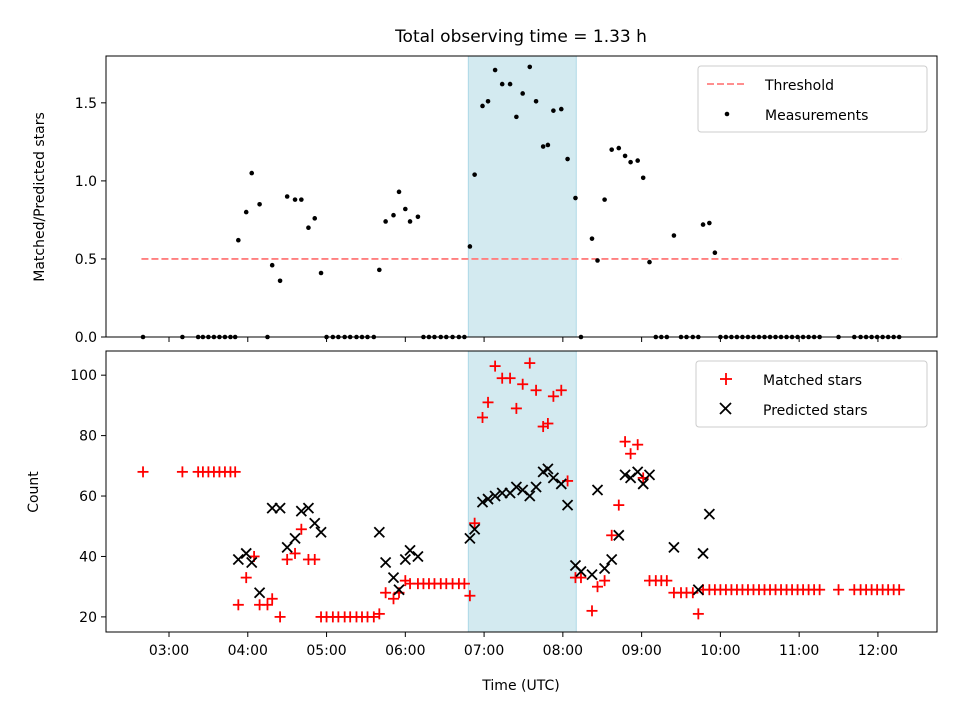 Image resolution: width=960 pixels, height=720 pixels. What do you see at coordinates (86, 338) in the screenshot?
I see `y-tick-label: 0.0` at bounding box center [86, 338].